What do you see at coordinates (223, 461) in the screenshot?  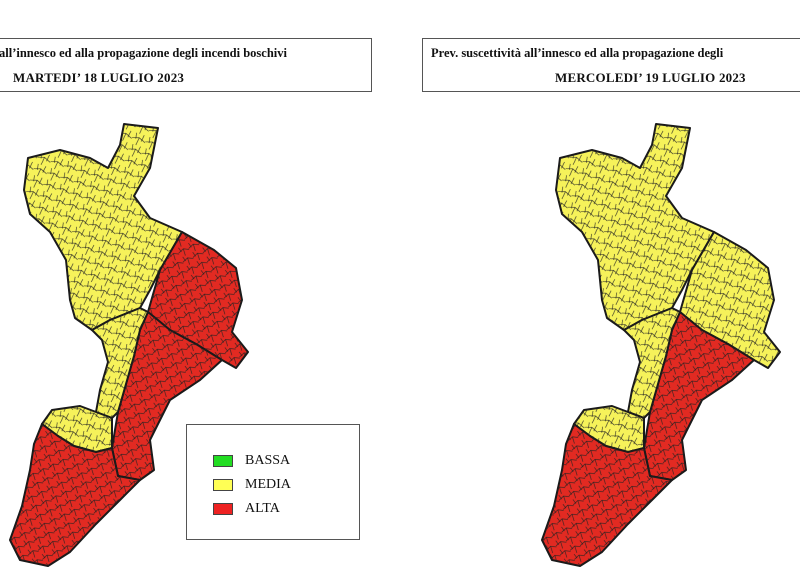 I see `legend-swatch-bassa` at bounding box center [223, 461].